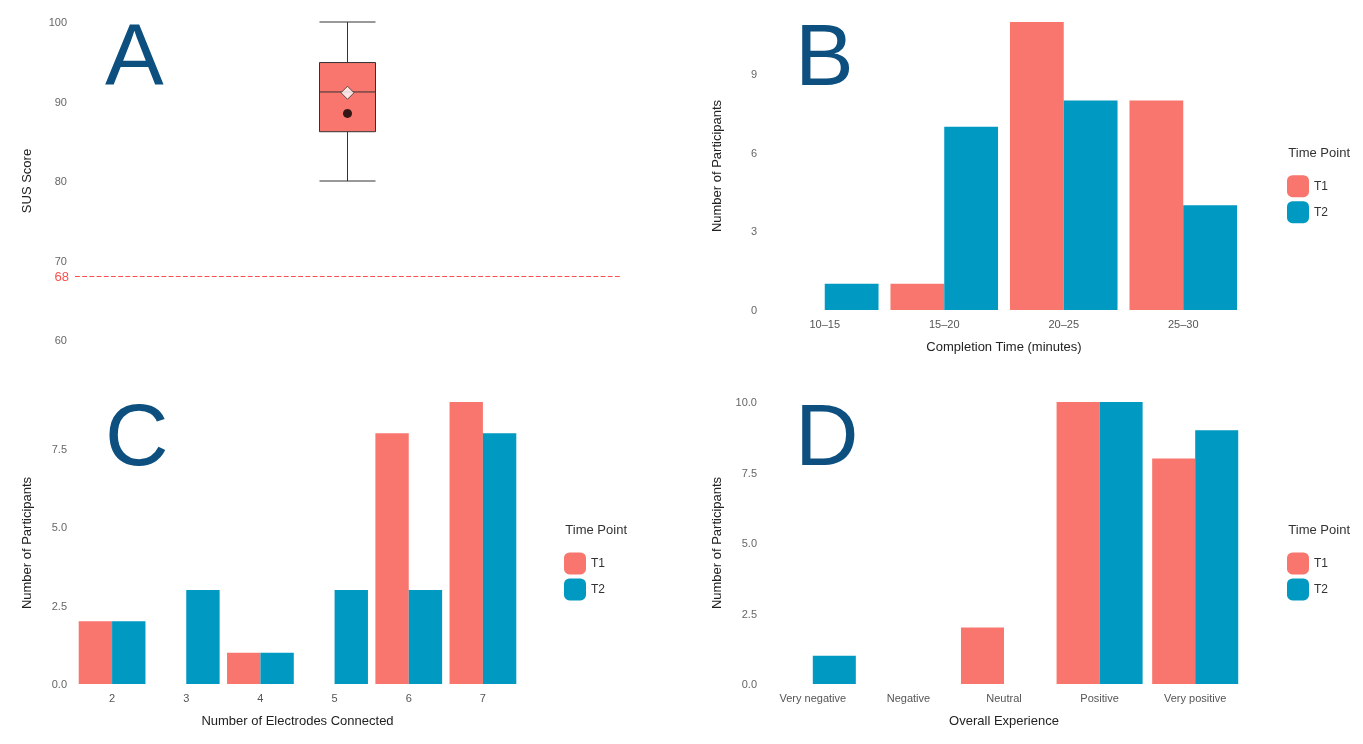 The image size is (1363, 744). I want to click on y-axis-title: SUS Score, so click(26, 181).